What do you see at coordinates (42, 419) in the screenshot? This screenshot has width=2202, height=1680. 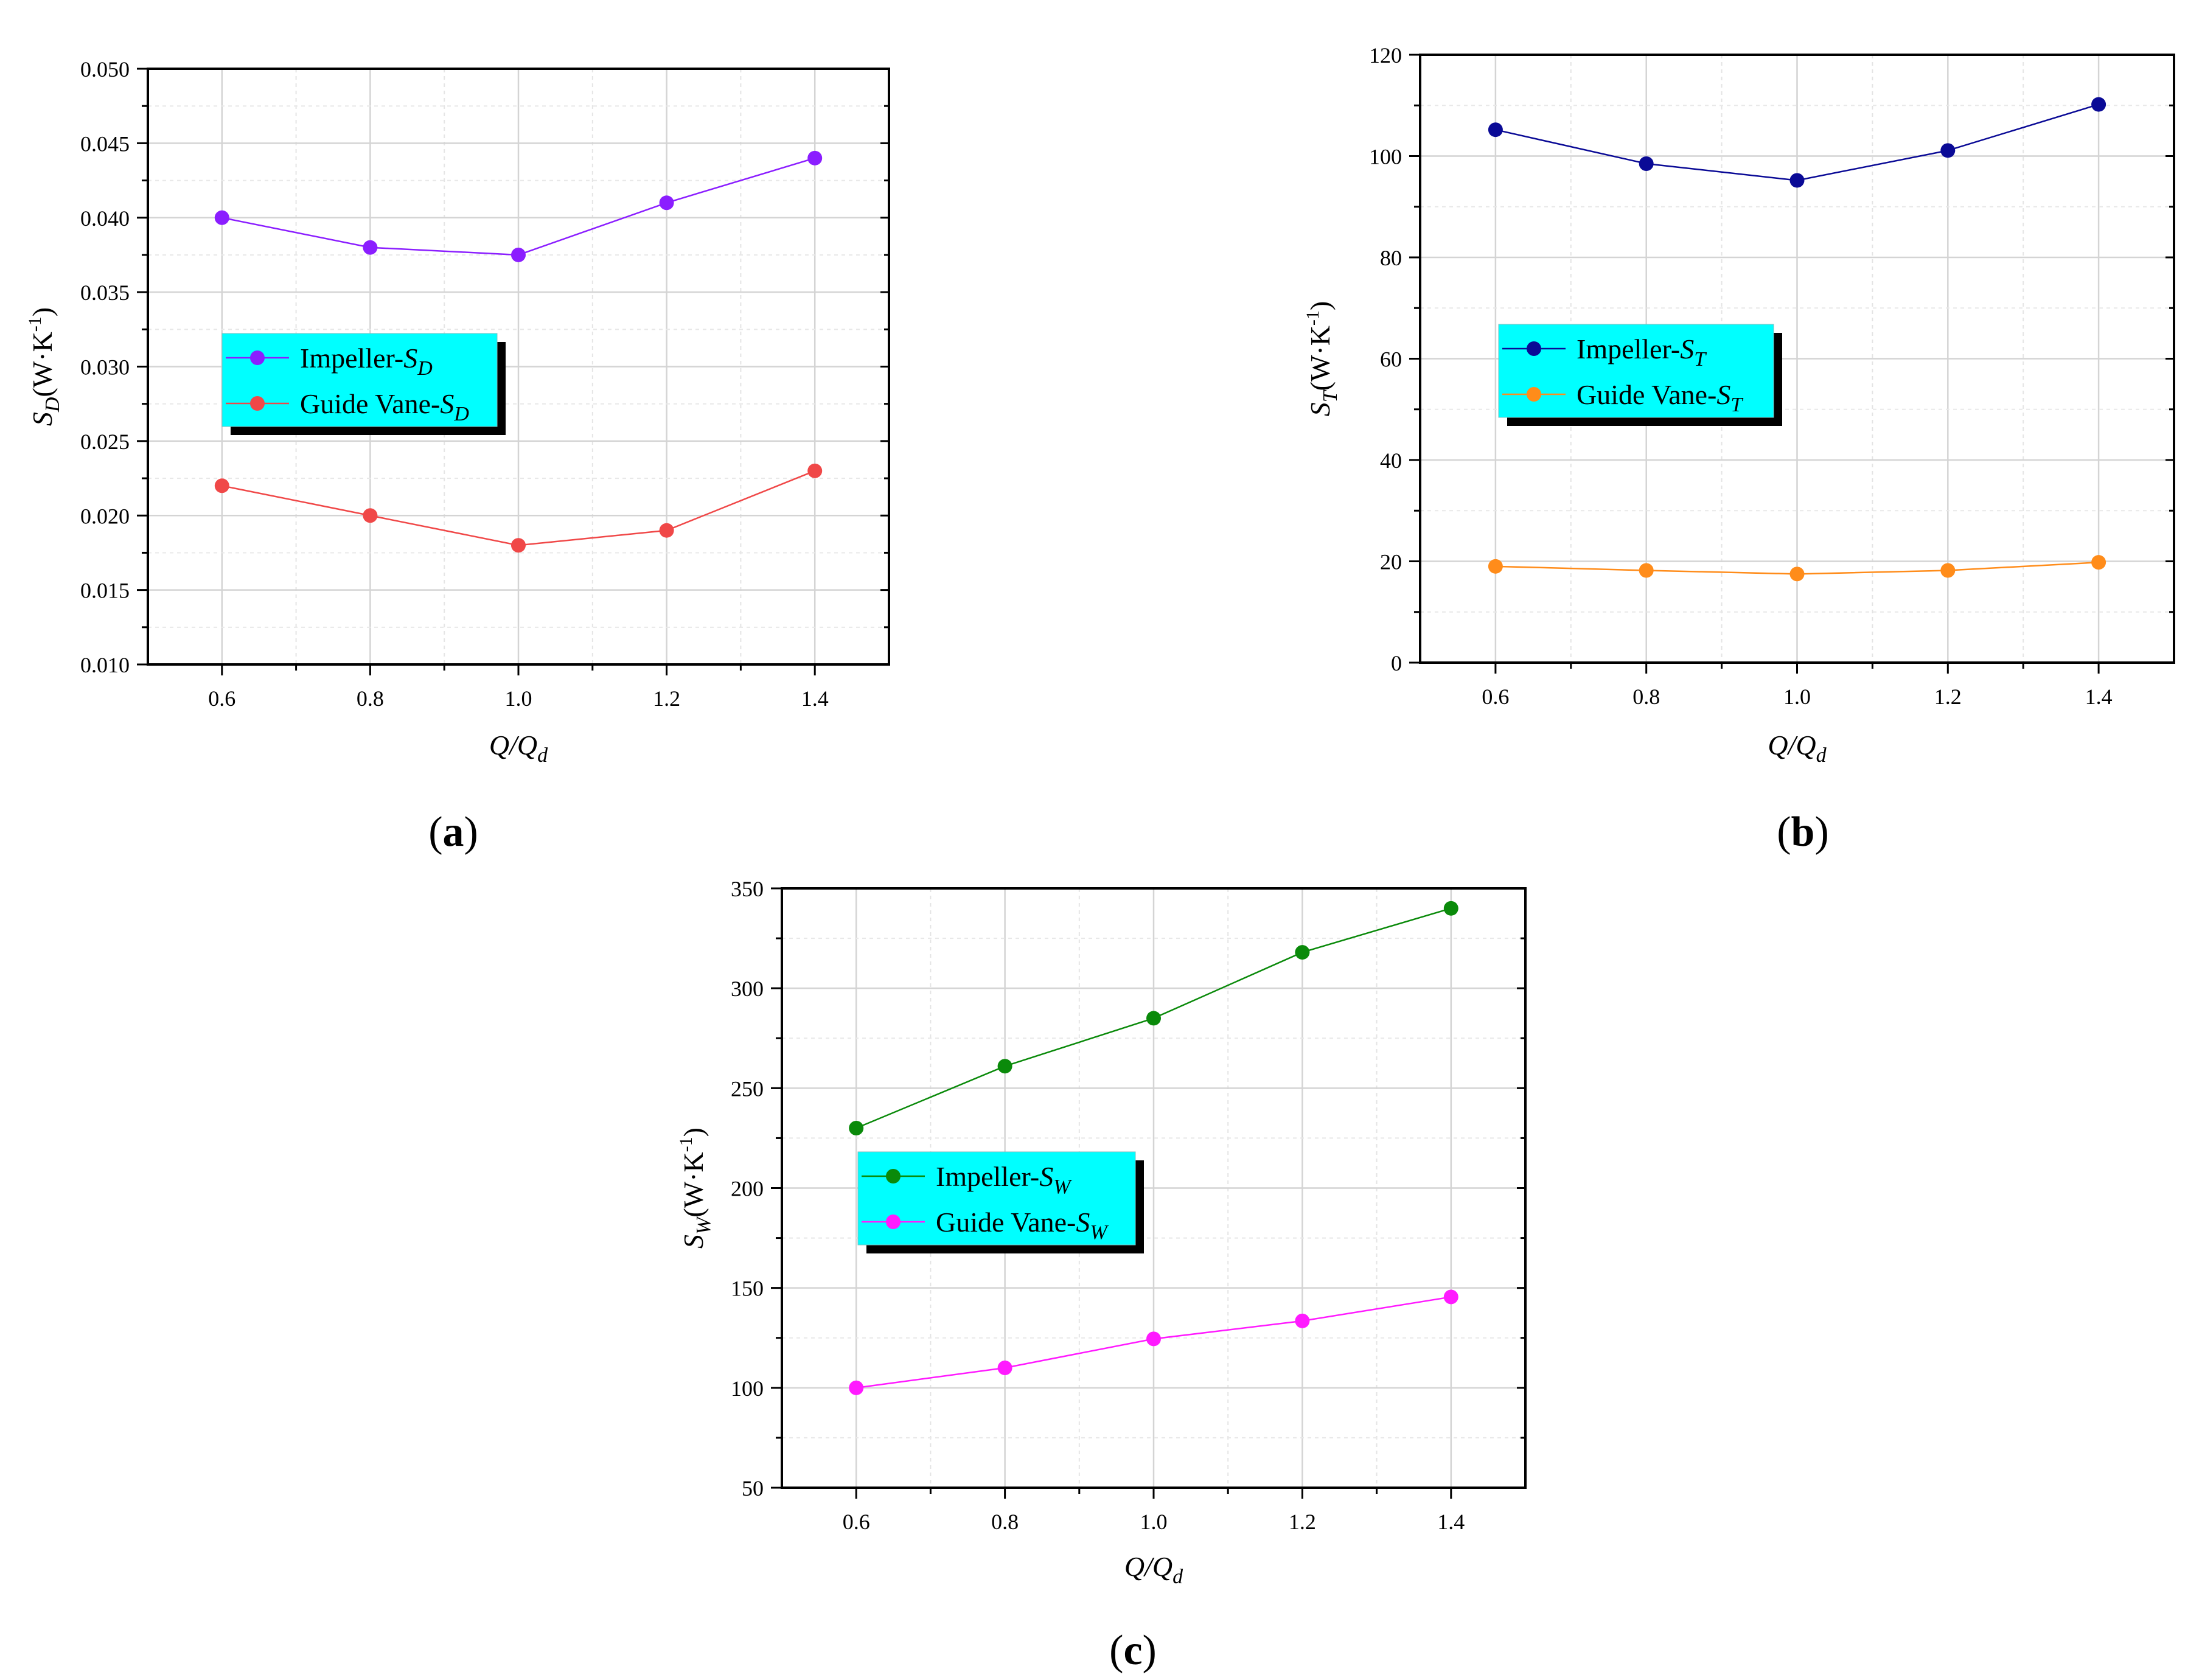 I see `y-axis-title-symbol: S` at bounding box center [42, 419].